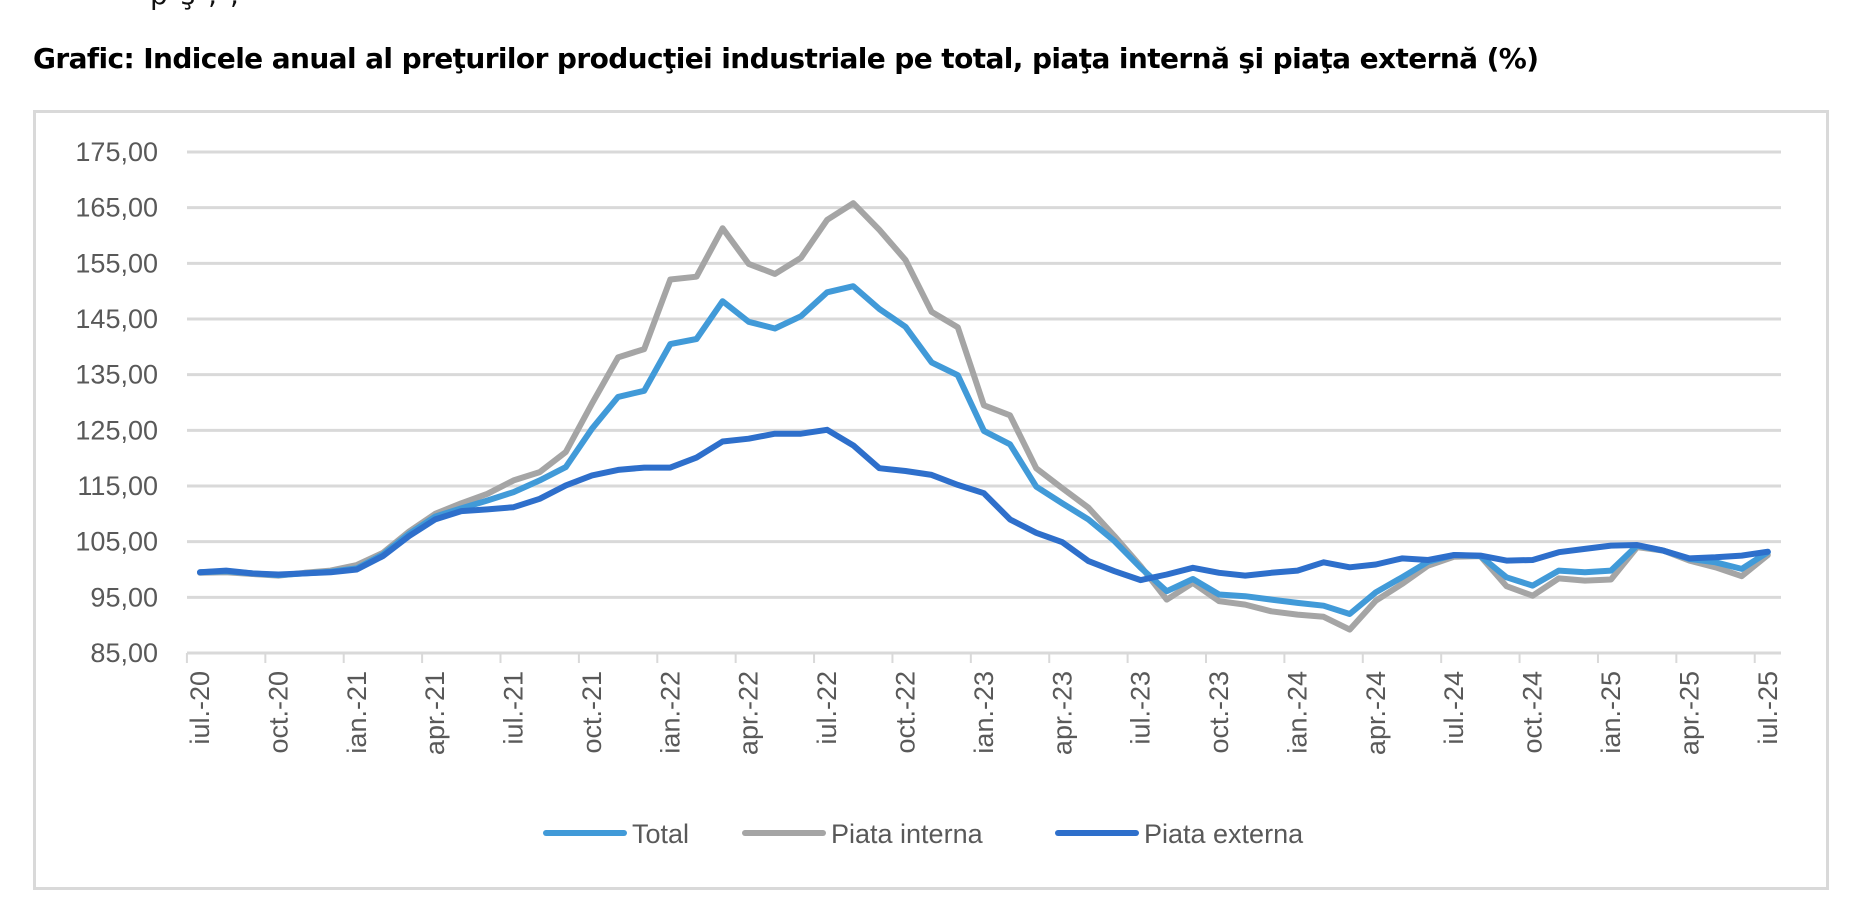 This screenshot has height=918, width=1868. I want to click on legend-label: Total, so click(660, 834).